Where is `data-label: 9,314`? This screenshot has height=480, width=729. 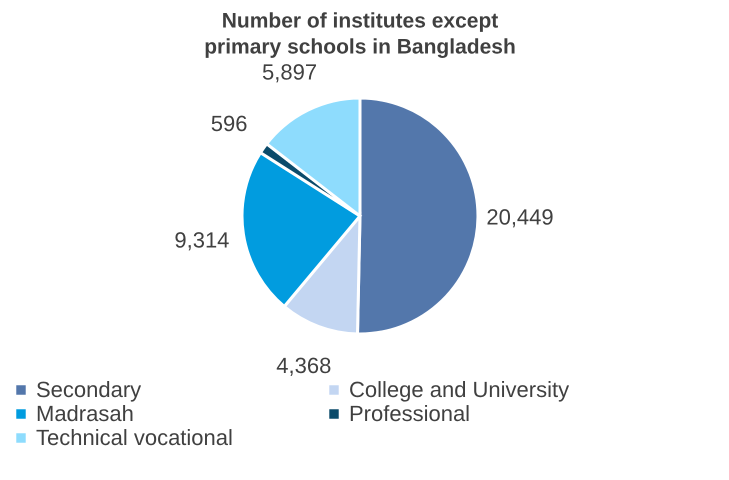
data-label: 9,314 is located at coordinates (202, 240).